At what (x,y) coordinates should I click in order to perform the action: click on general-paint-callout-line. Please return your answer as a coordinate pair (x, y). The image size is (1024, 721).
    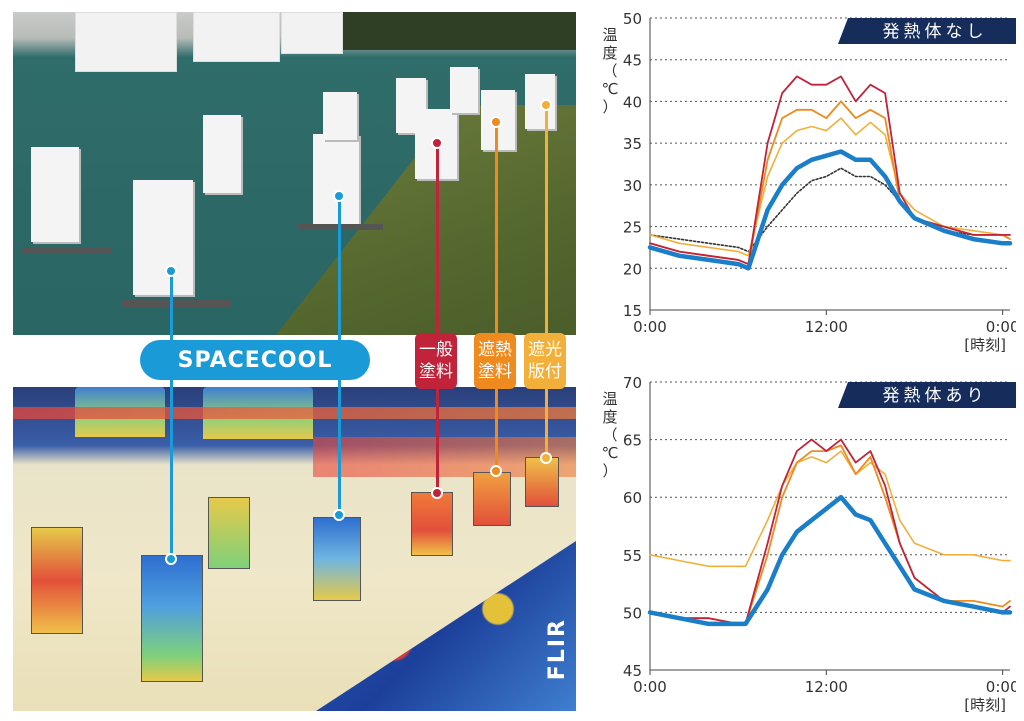
    Looking at the image, I should click on (437, 318).